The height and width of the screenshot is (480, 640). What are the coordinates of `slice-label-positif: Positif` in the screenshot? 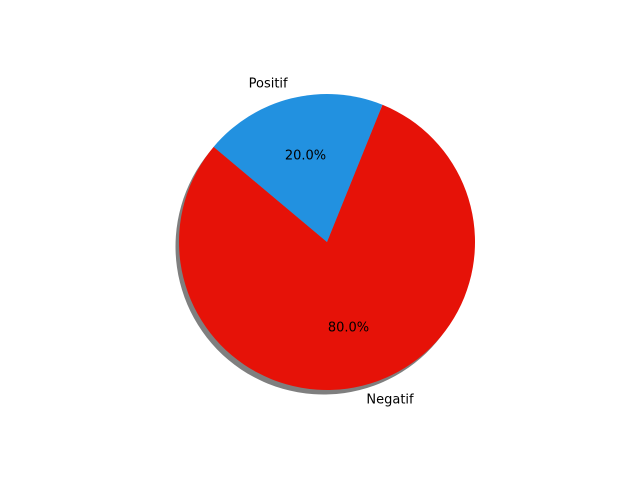 It's located at (268, 84).